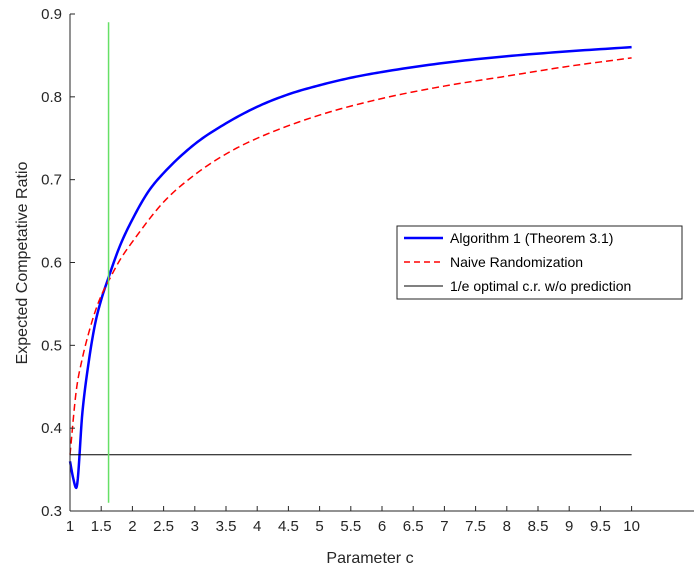  I want to click on y-tick-label: 0.6, so click(51, 263).